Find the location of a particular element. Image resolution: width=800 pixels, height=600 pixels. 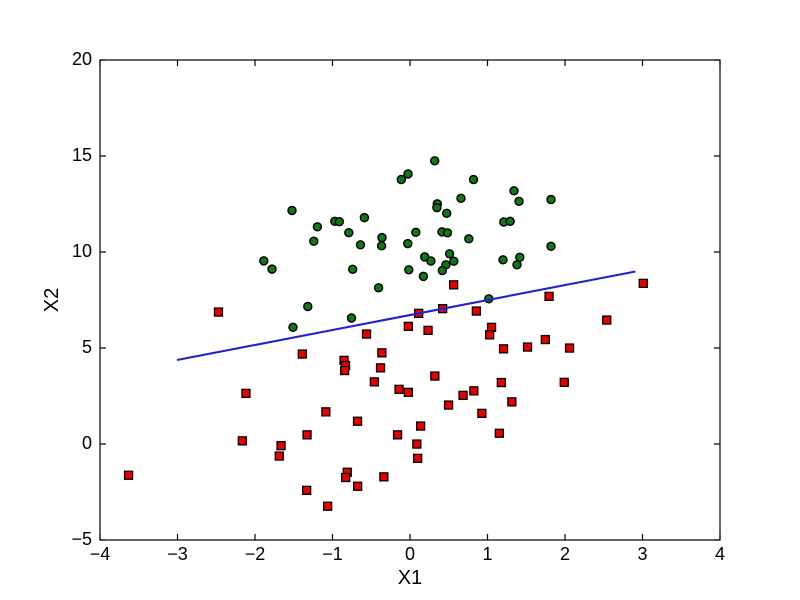

svg-text: 10 is located at coordinates (82, 251).